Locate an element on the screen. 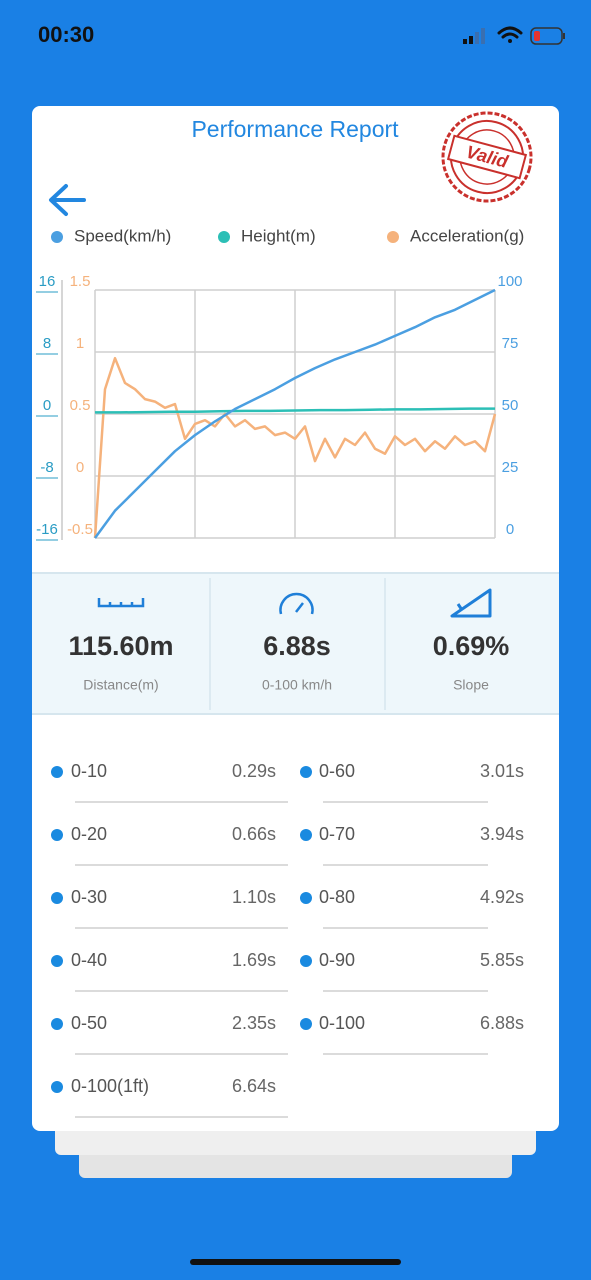 The height and width of the screenshot is (1280, 591). split-label: 0-100(1ft) is located at coordinates (110, 1086).